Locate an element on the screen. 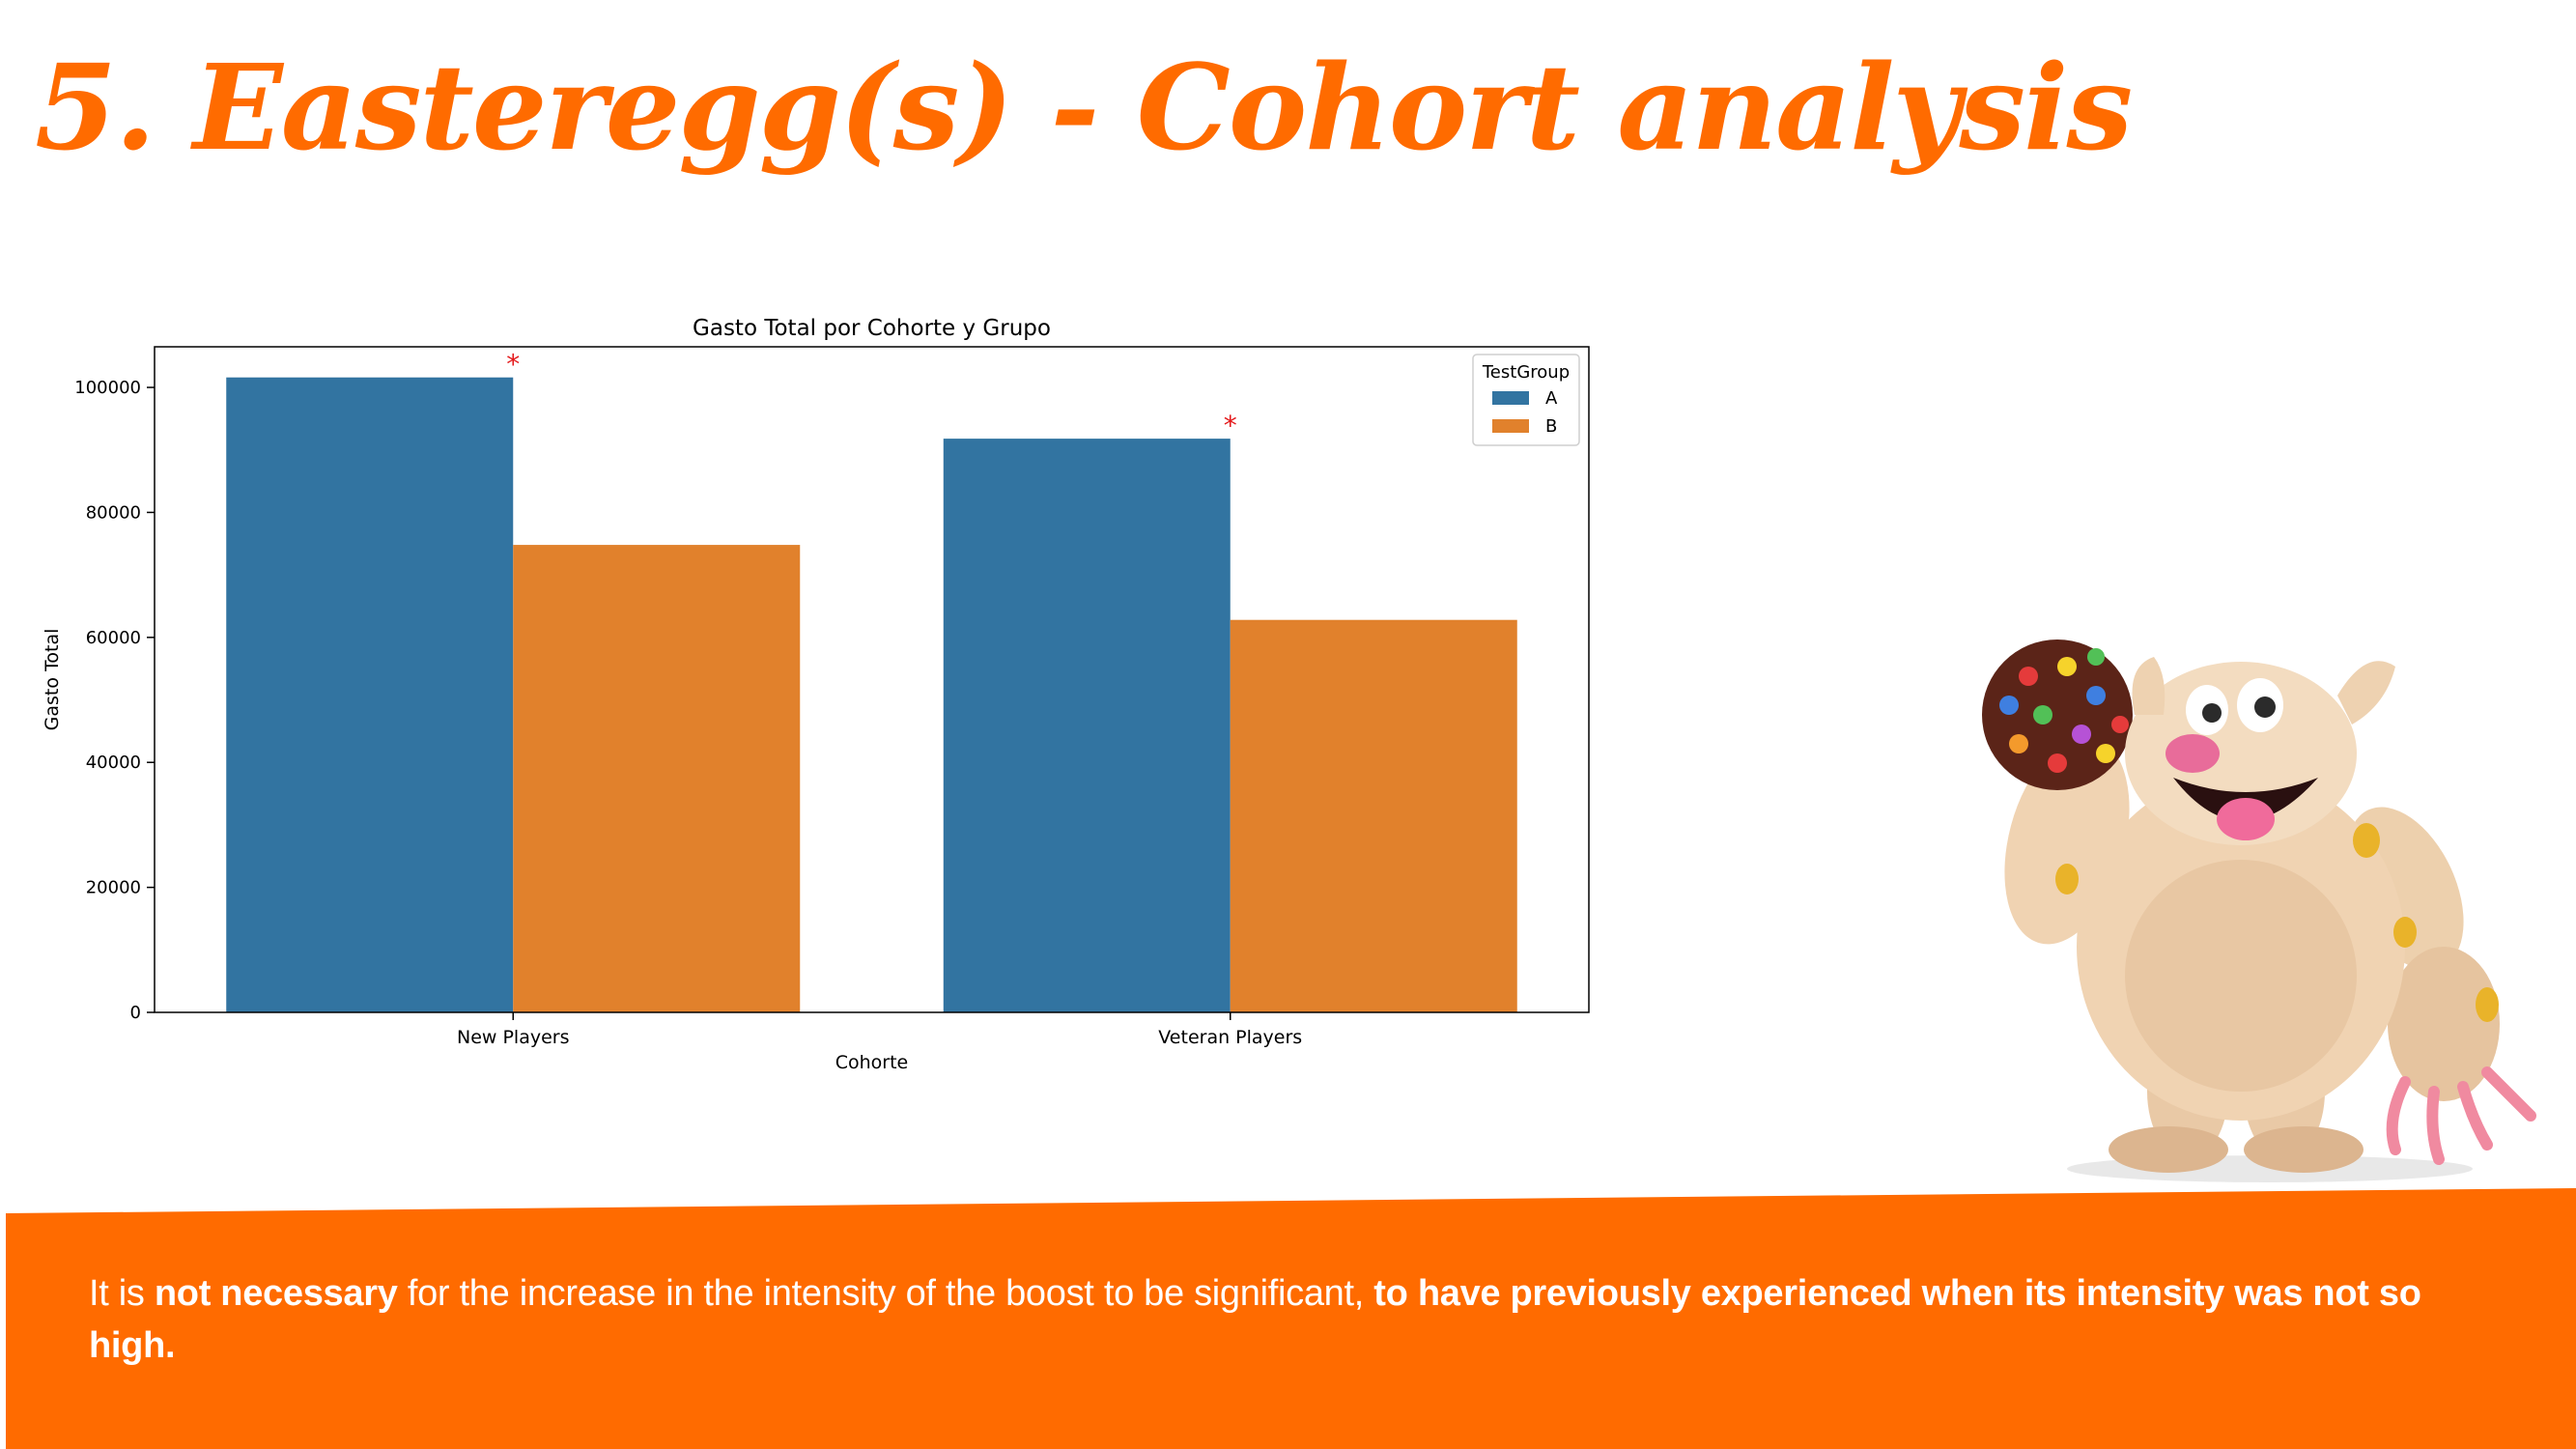 This screenshot has height=1449, width=2576. y-tick-label: 20000 is located at coordinates (113, 888).